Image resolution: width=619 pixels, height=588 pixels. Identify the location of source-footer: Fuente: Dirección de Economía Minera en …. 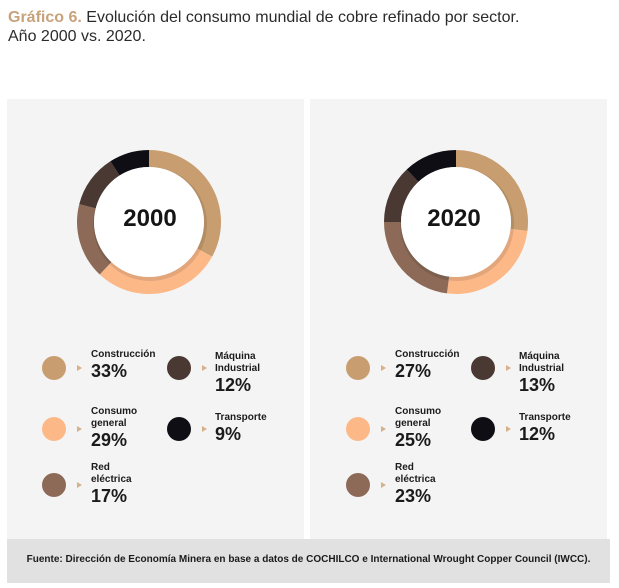
(308, 561).